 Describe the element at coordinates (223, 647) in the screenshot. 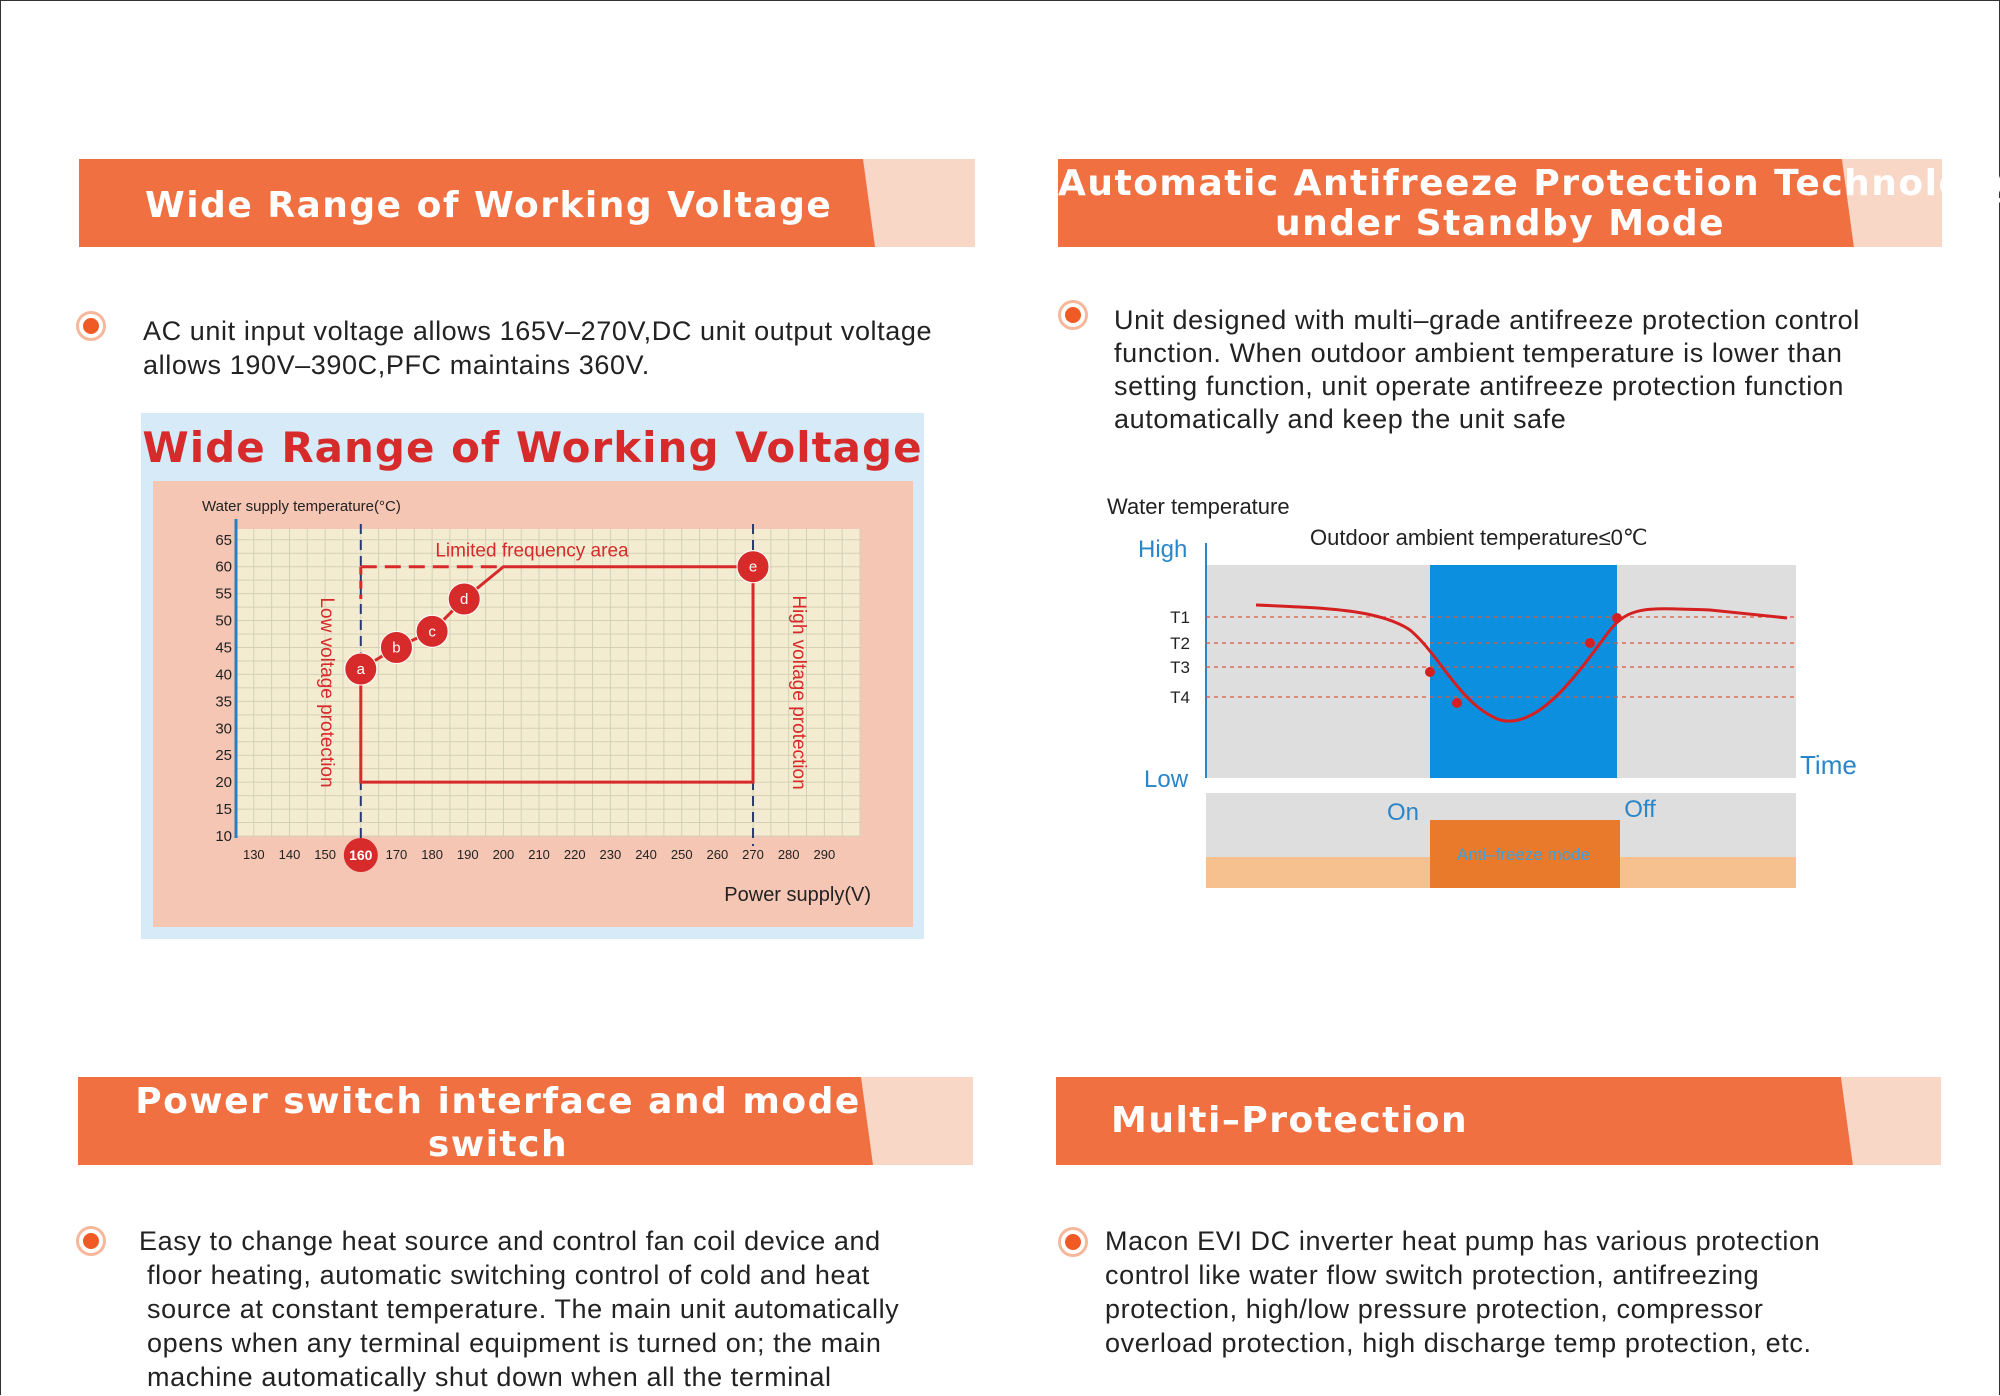

I see `y-tick-label: 45` at that location.